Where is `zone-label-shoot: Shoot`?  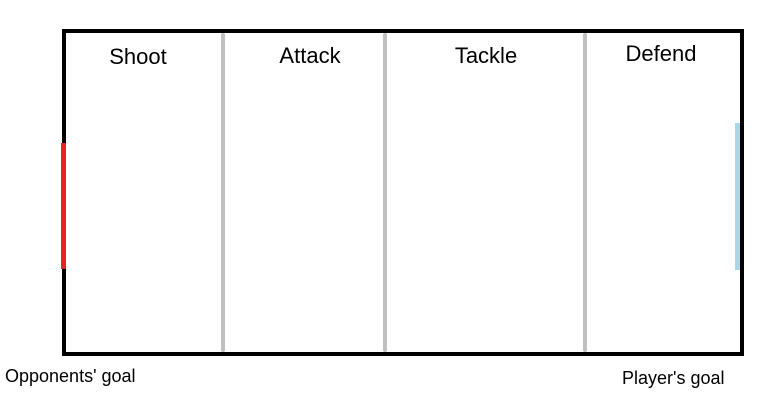
zone-label-shoot: Shoot is located at coordinates (138, 56).